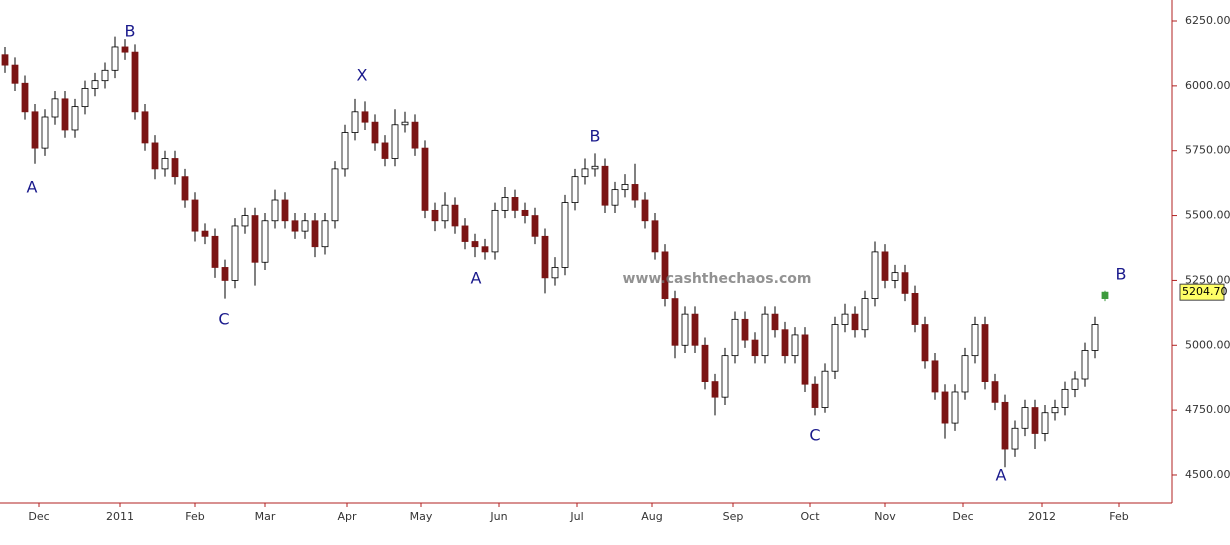 The height and width of the screenshot is (545, 1230). I want to click on y-tick-label: 6250.00, so click(1207, 20).